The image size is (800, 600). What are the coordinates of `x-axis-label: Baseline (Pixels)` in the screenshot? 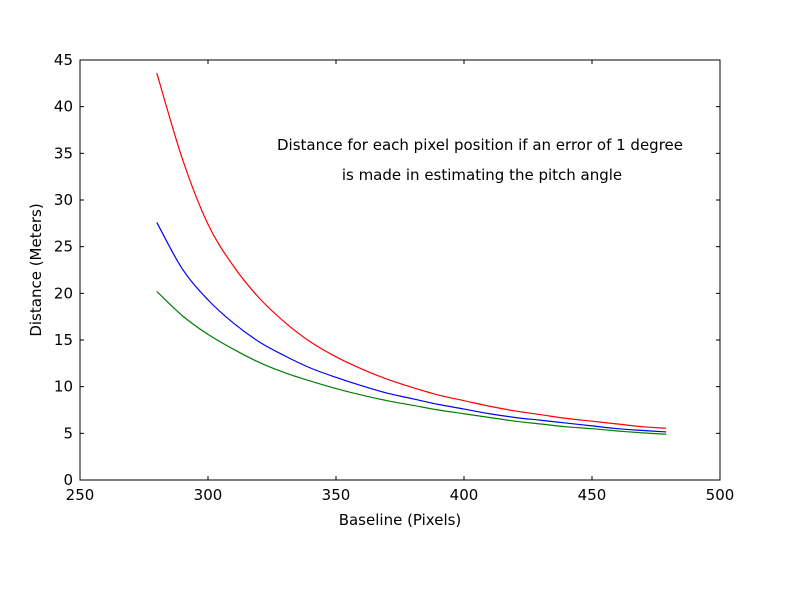 It's located at (400, 520).